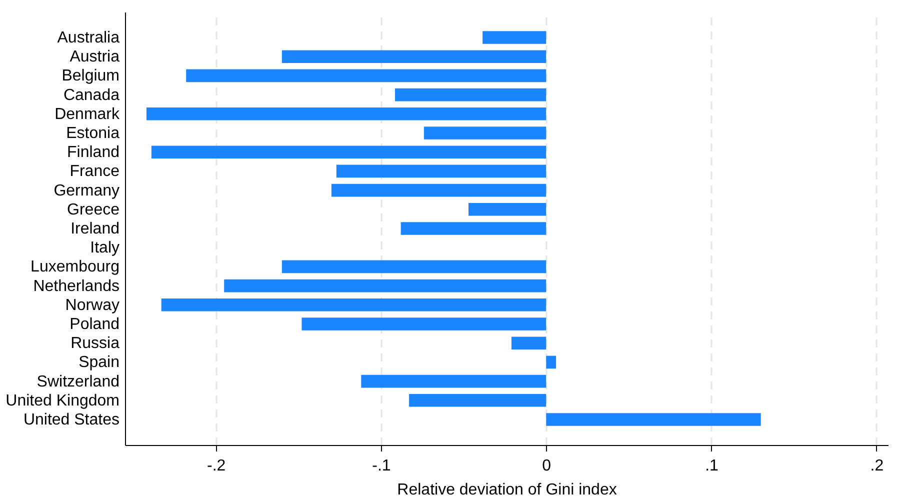  What do you see at coordinates (91, 76) in the screenshot?
I see `y-tick-label: Belgium` at bounding box center [91, 76].